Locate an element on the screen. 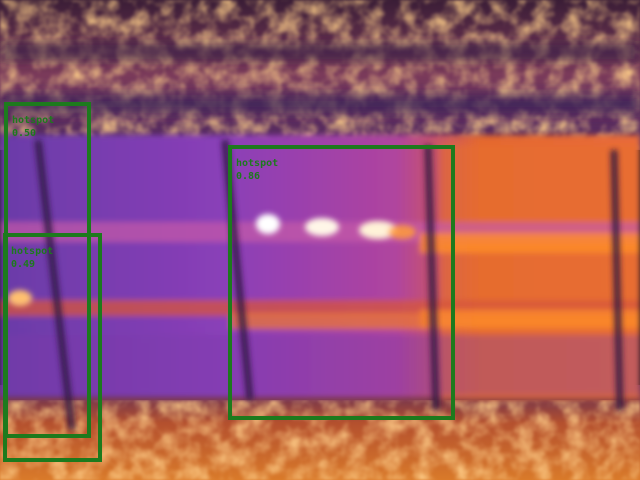  detection-label-3: hotspot 0.49 is located at coordinates (32, 258).